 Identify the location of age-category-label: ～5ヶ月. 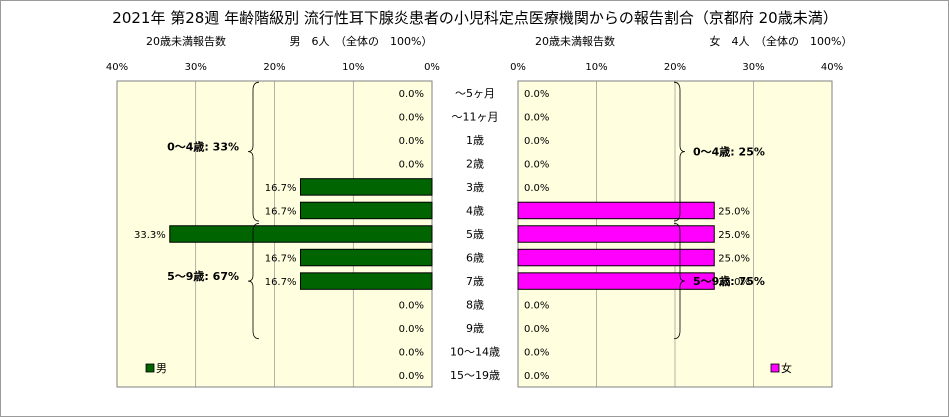
(475, 93).